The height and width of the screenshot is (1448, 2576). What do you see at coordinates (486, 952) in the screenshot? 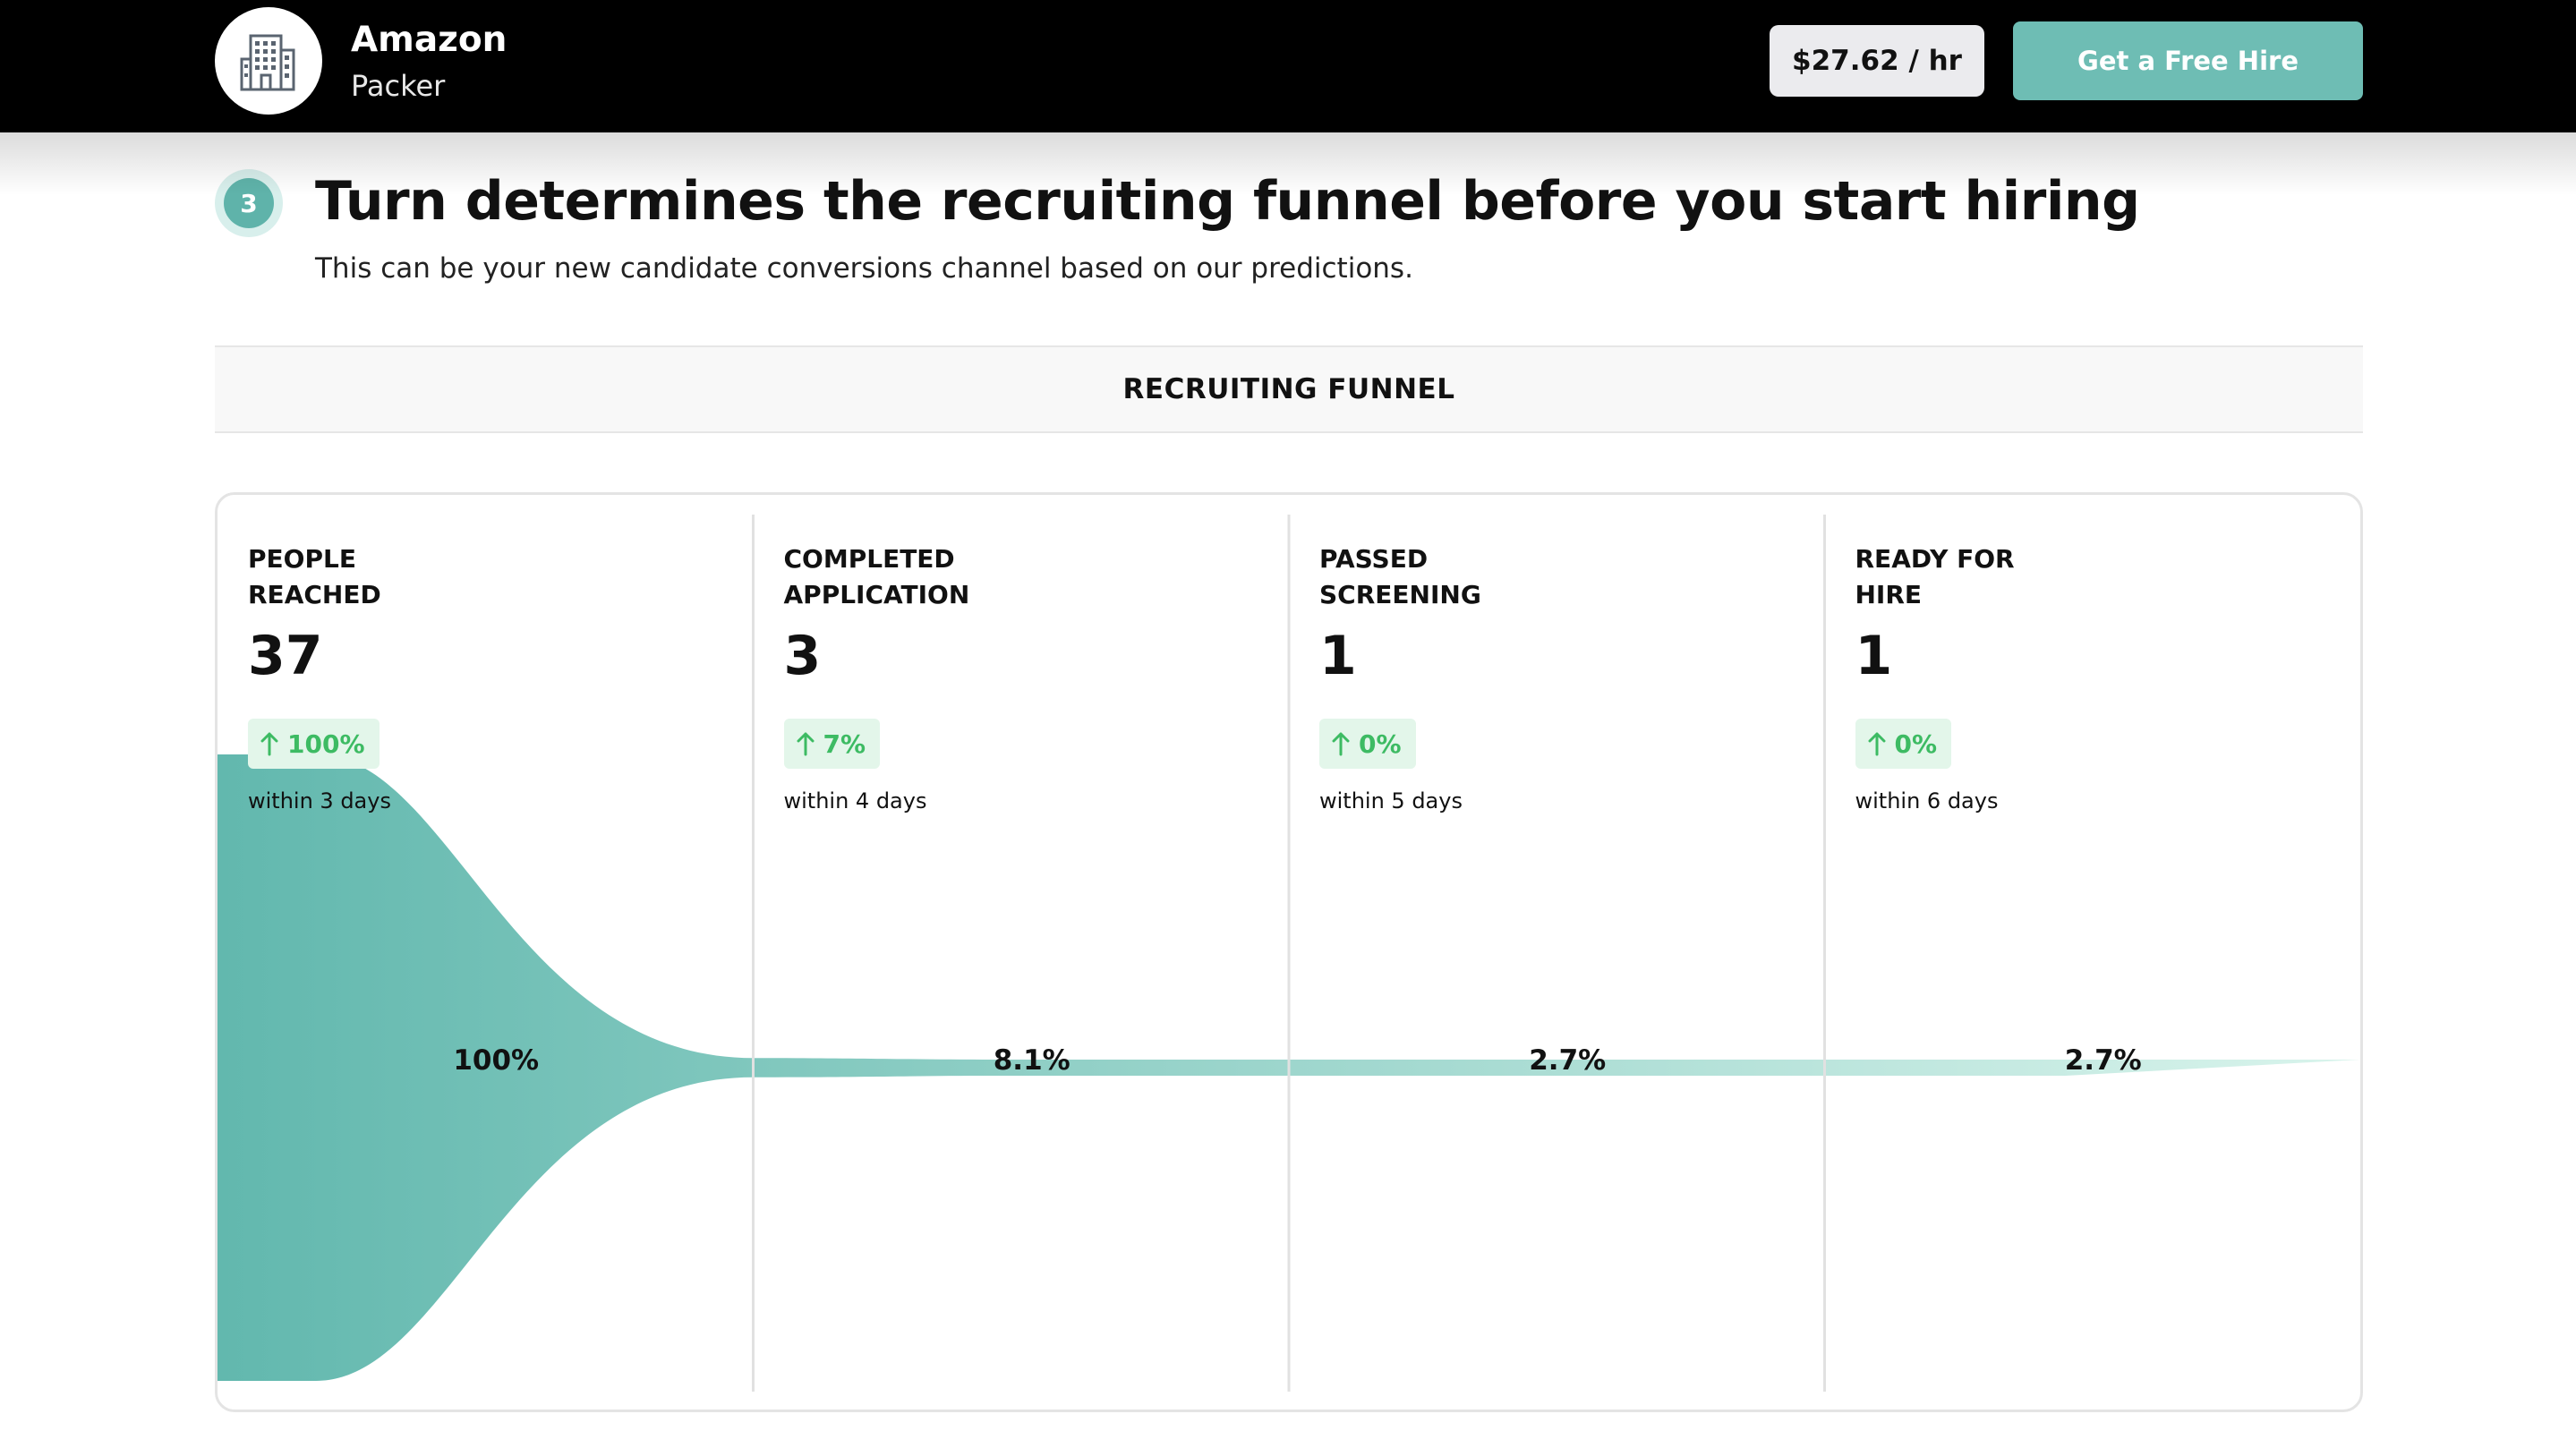
I see `funnel-stage: PEOPLE REACHED 37 100% within 3 days 100%` at bounding box center [486, 952].